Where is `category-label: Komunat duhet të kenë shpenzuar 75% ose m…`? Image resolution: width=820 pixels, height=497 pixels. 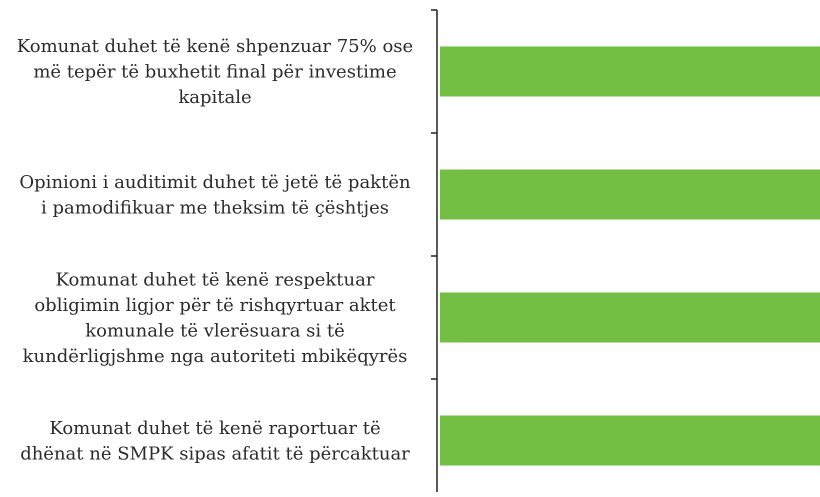 category-label: Komunat duhet të kenë shpenzuar 75% ose m… is located at coordinates (215, 72).